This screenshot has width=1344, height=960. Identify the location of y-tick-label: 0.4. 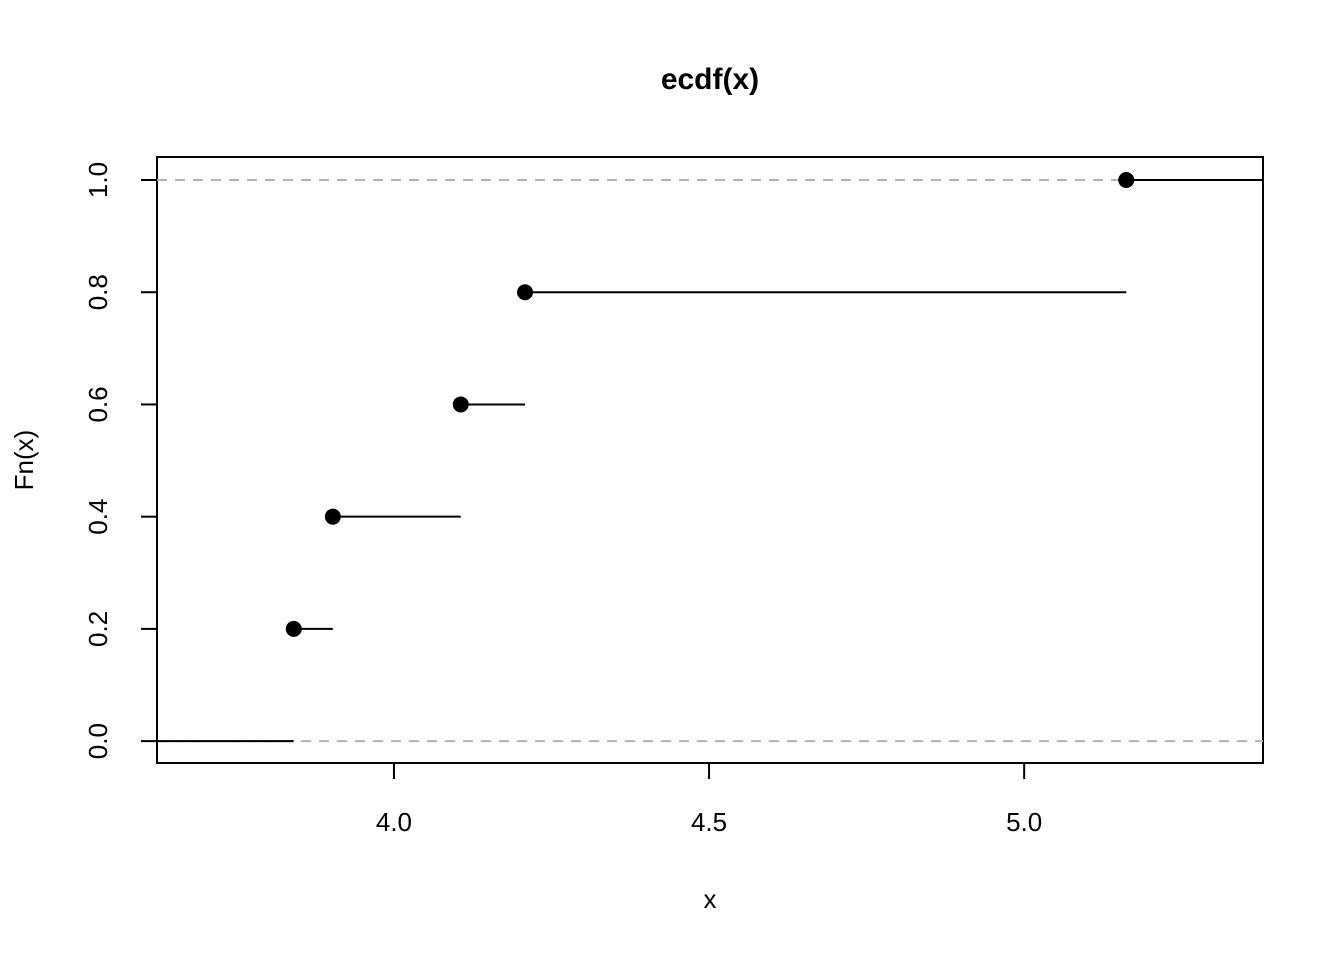
(98, 517).